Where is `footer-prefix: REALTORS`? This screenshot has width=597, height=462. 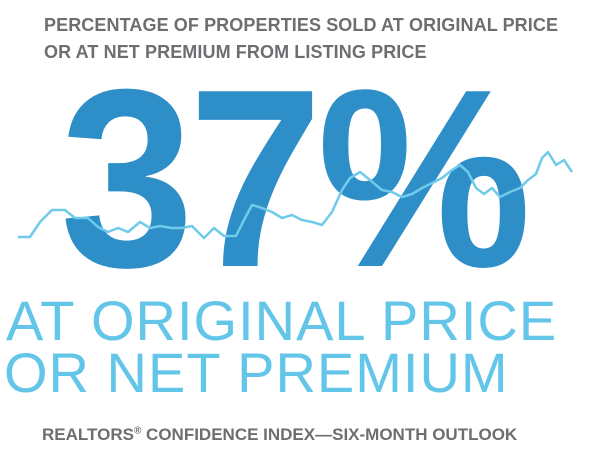 footer-prefix: REALTORS is located at coordinates (88, 434).